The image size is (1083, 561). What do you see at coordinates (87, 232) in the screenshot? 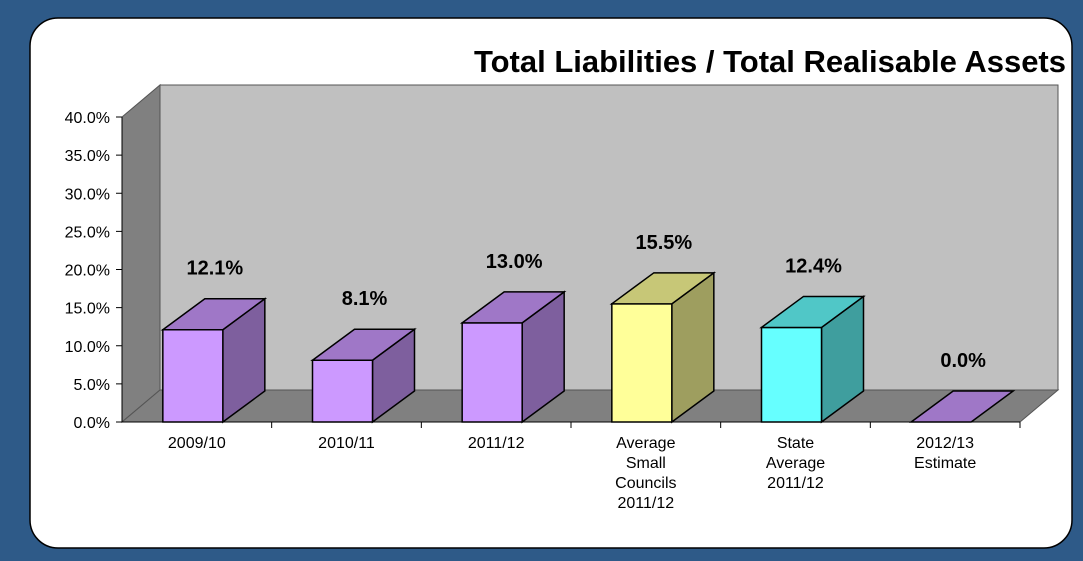
I see `y-tick-label: 25.0%` at bounding box center [87, 232].